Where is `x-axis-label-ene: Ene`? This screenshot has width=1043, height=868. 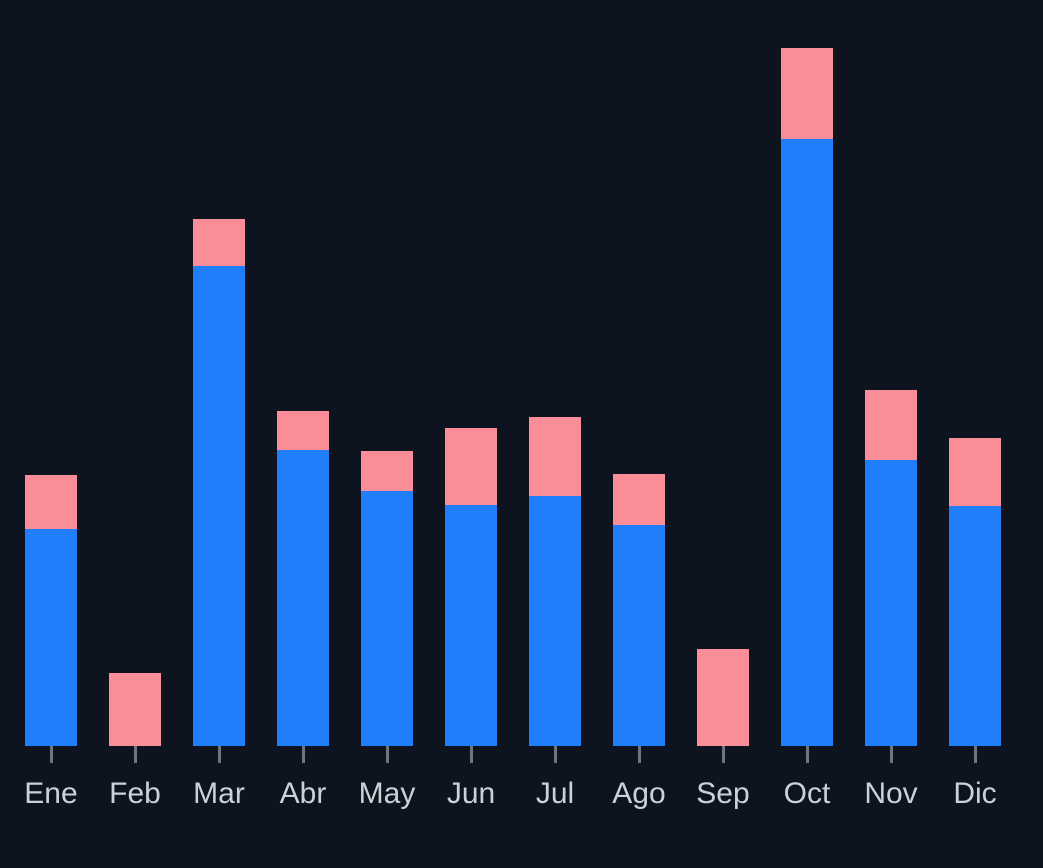
x-axis-label-ene: Ene is located at coordinates (51, 793).